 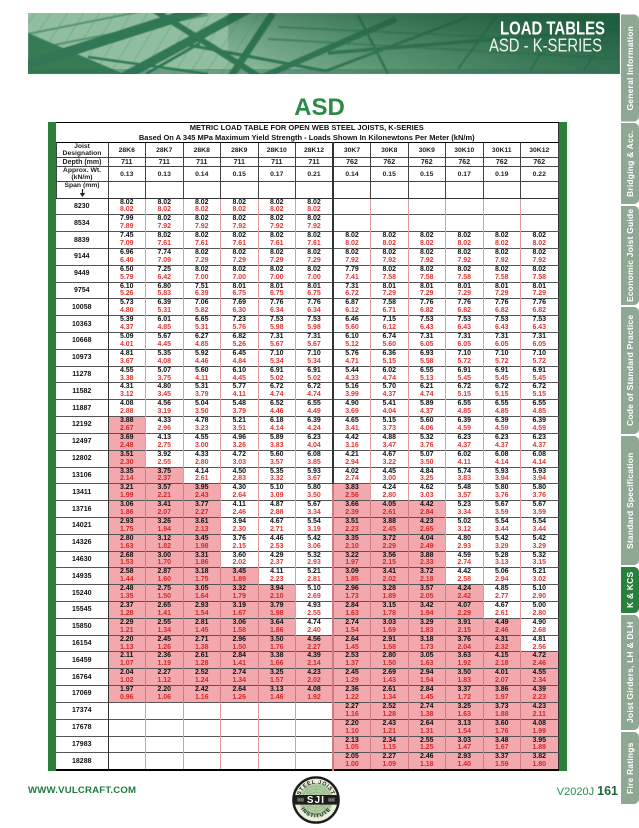 What do you see at coordinates (545, 46) in the screenshot?
I see `svg-text: ASD - K-SERIES` at bounding box center [545, 46].